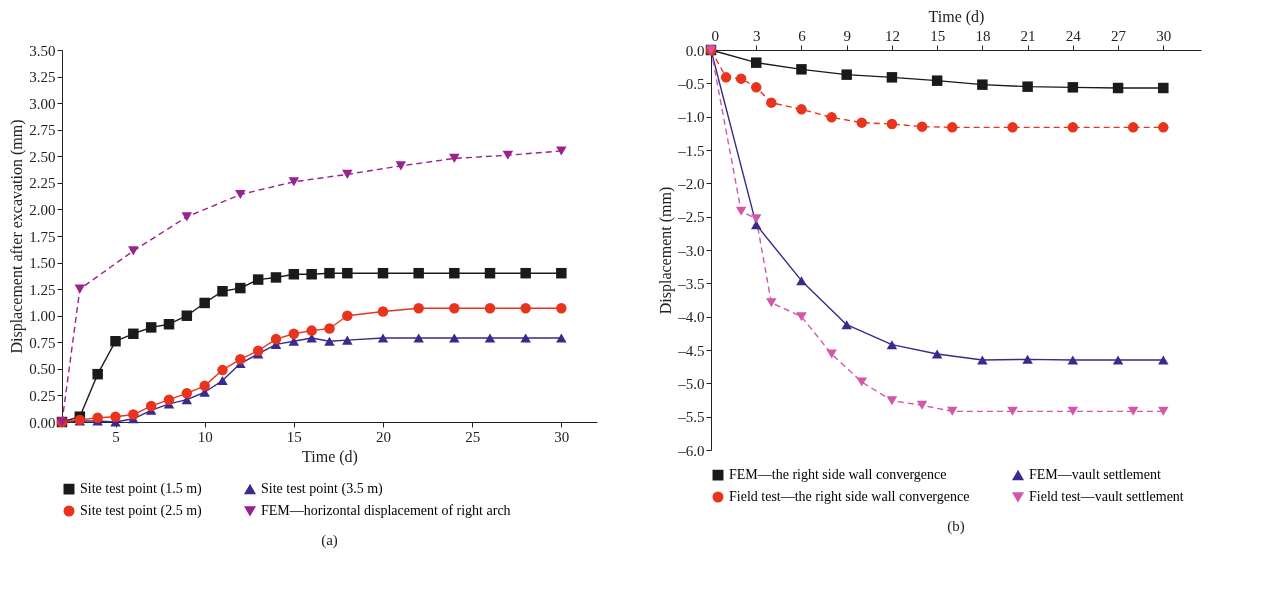  What do you see at coordinates (42, 316) in the screenshot?
I see `y-tick-label: 1.00` at bounding box center [42, 316].